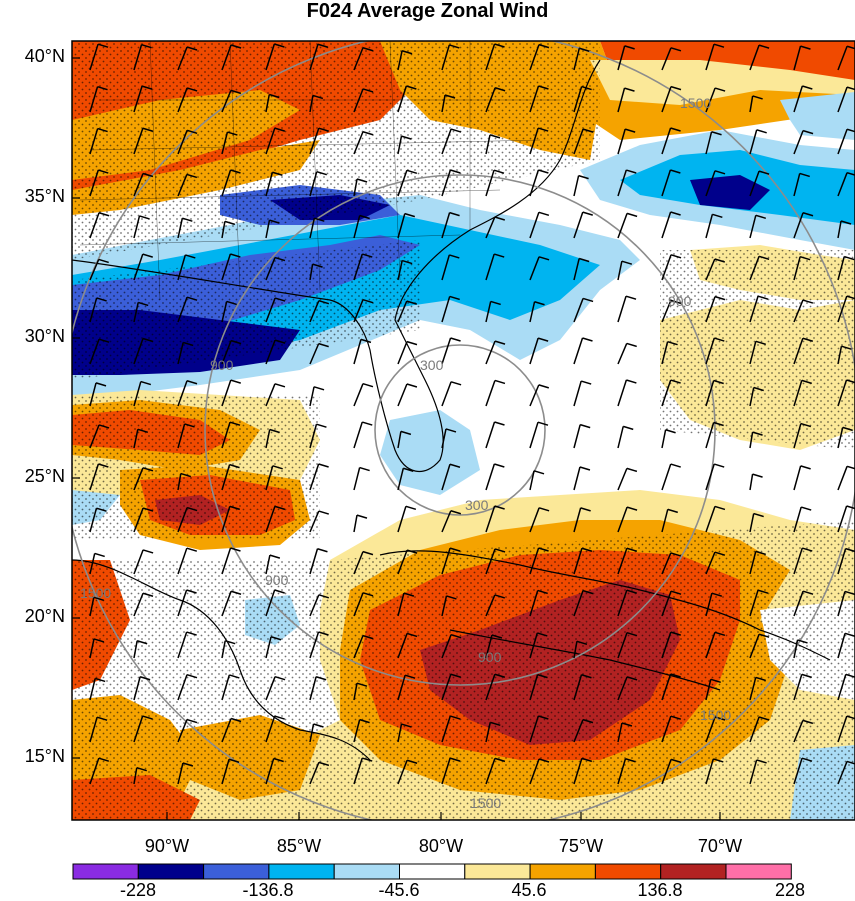 The image size is (855, 901). What do you see at coordinates (299, 846) in the screenshot?
I see `lon-label-85: 85°W` at bounding box center [299, 846].